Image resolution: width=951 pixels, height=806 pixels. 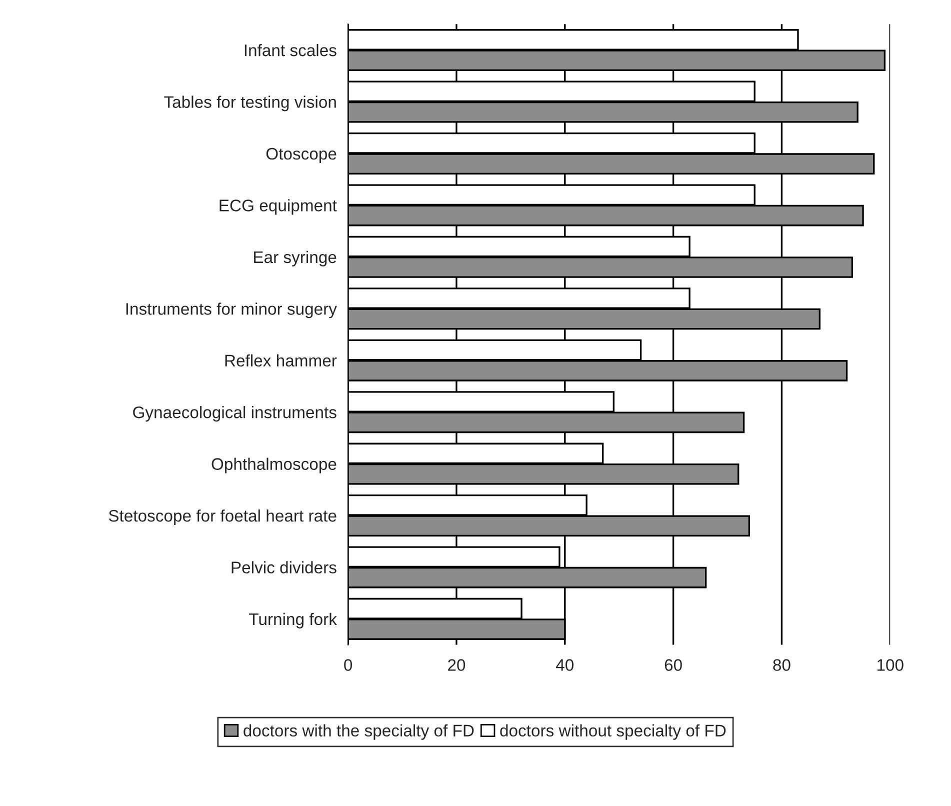 What do you see at coordinates (293, 620) in the screenshot?
I see `y-tick-label: Turning fork` at bounding box center [293, 620].